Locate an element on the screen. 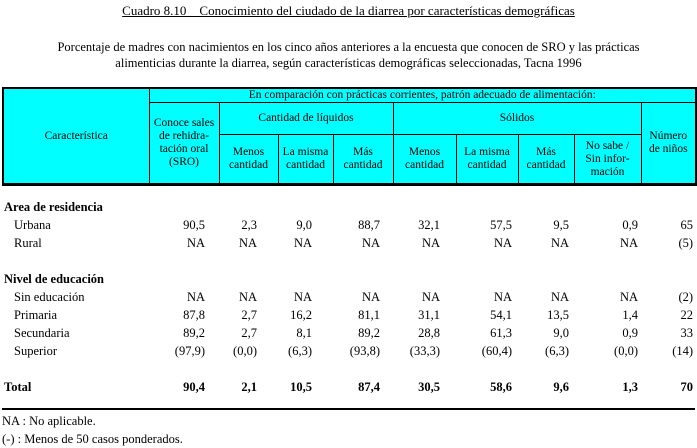 The height and width of the screenshot is (448, 697). table-cell: 33 is located at coordinates (687, 332).